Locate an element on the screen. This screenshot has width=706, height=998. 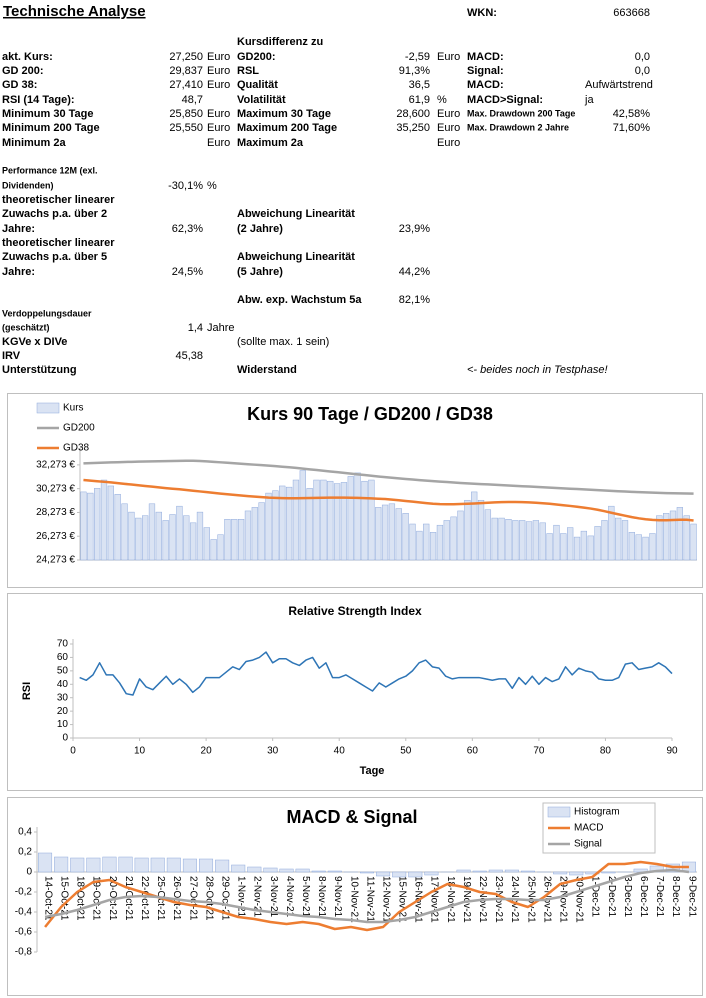
table-cell: Maximum 2a is located at coordinates (270, 143).